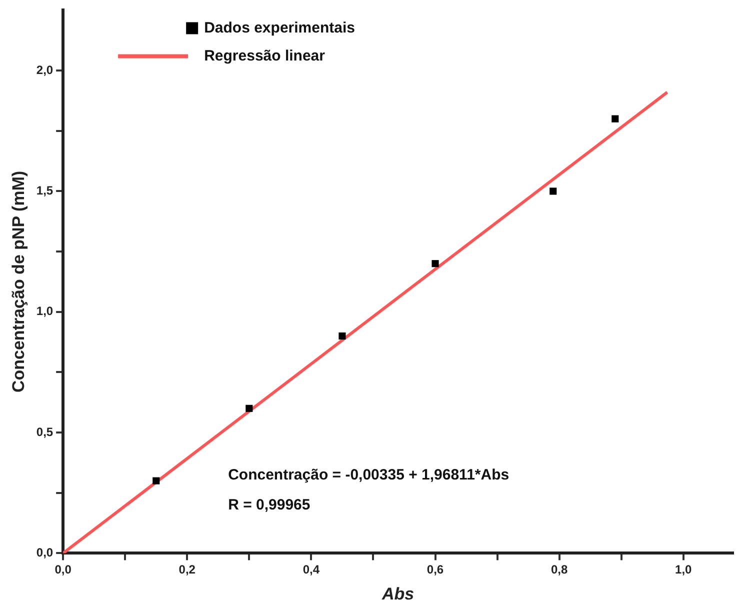 The height and width of the screenshot is (611, 738). I want to click on x-tick-label: 0,6, so click(435, 569).